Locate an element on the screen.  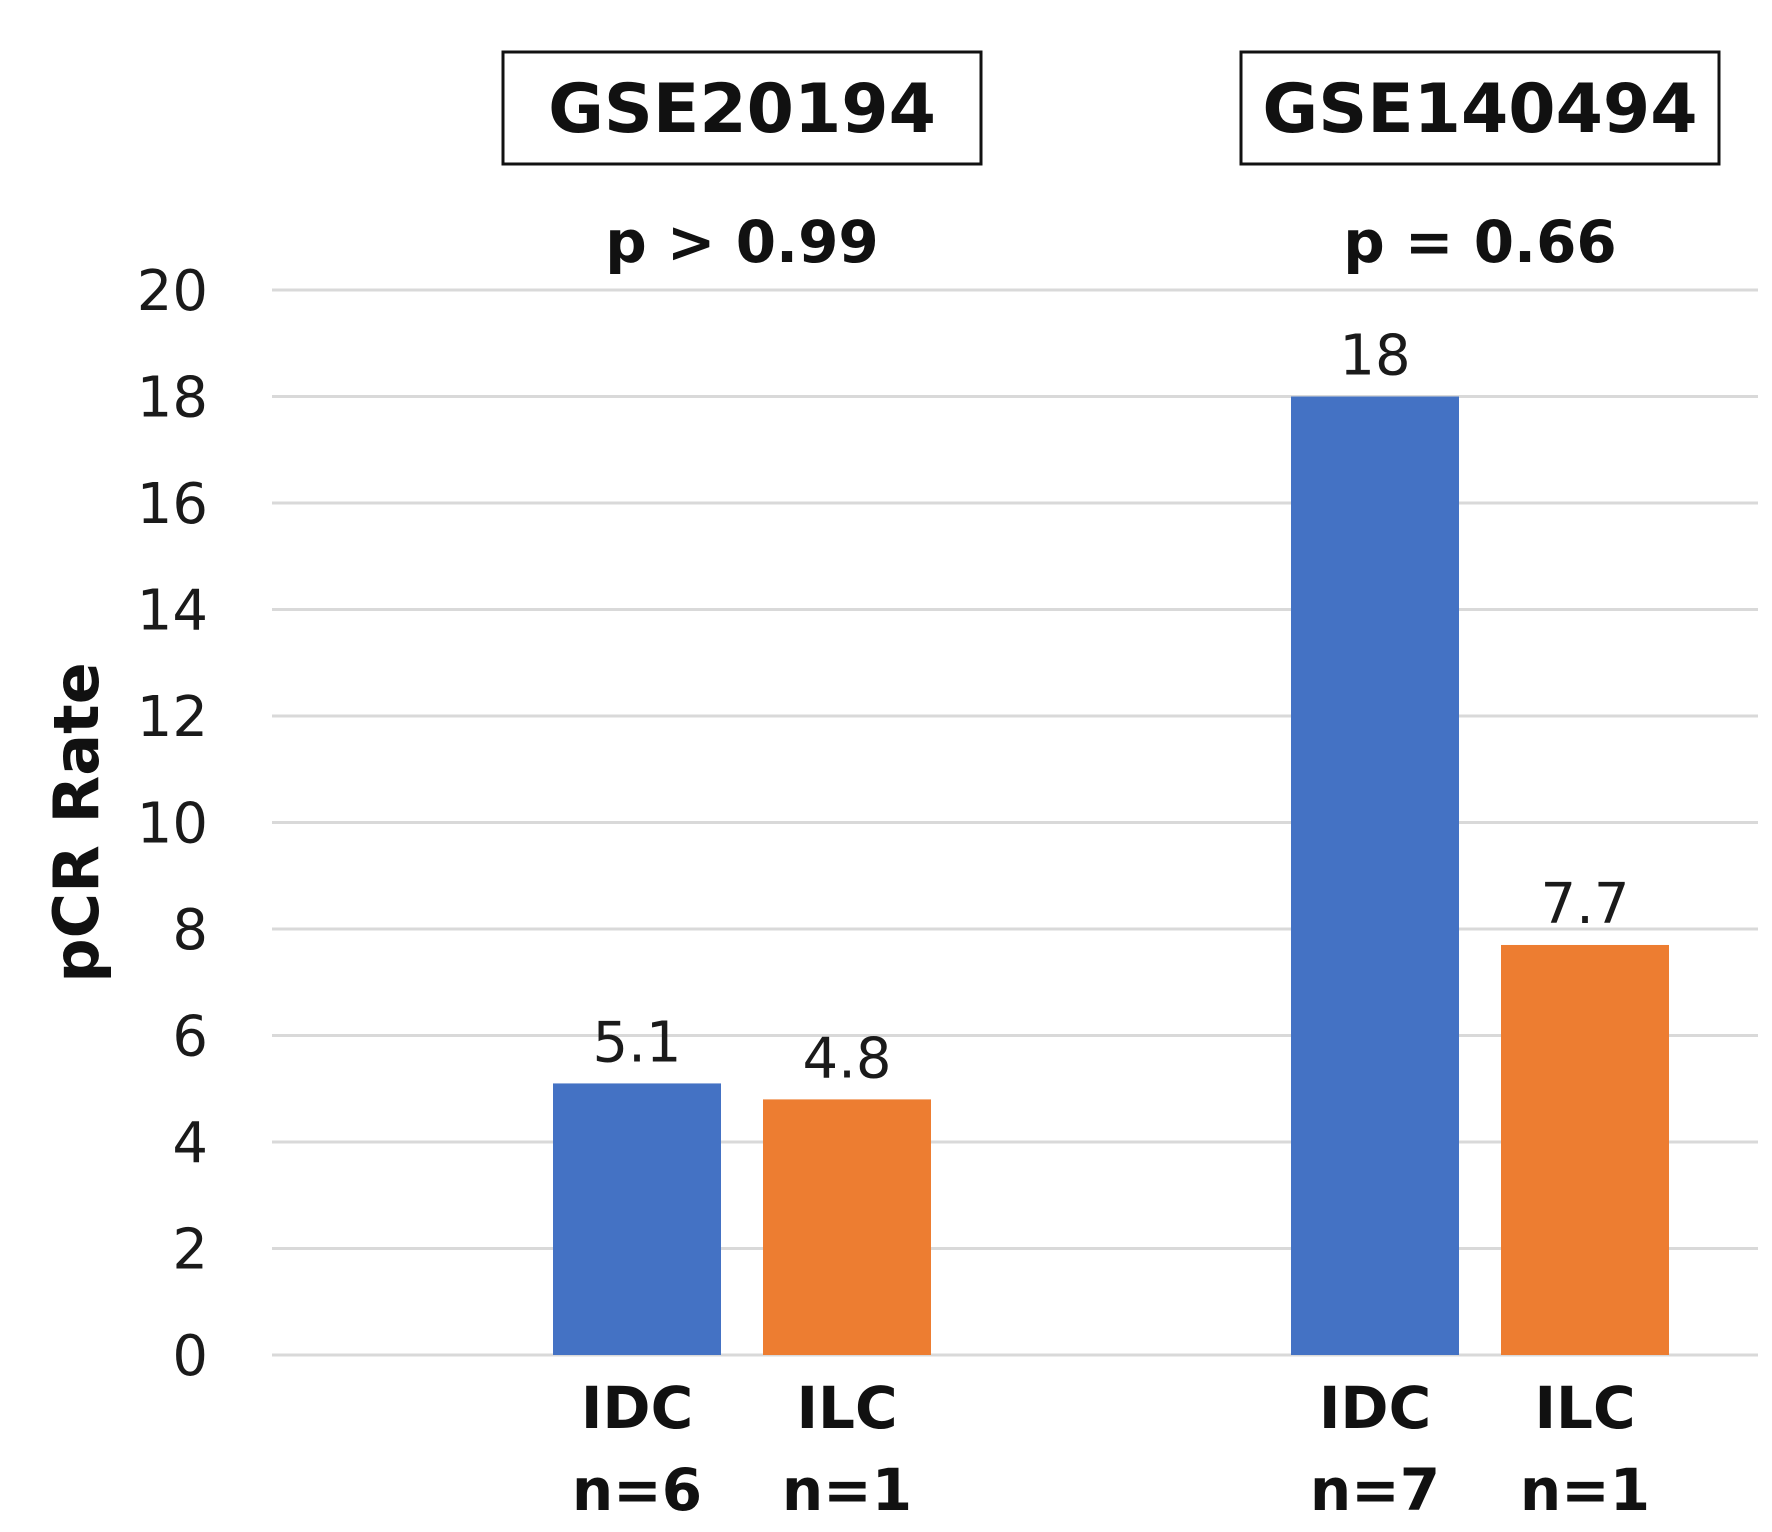
y-tick-label-0: 0 is located at coordinates (190, 1356).